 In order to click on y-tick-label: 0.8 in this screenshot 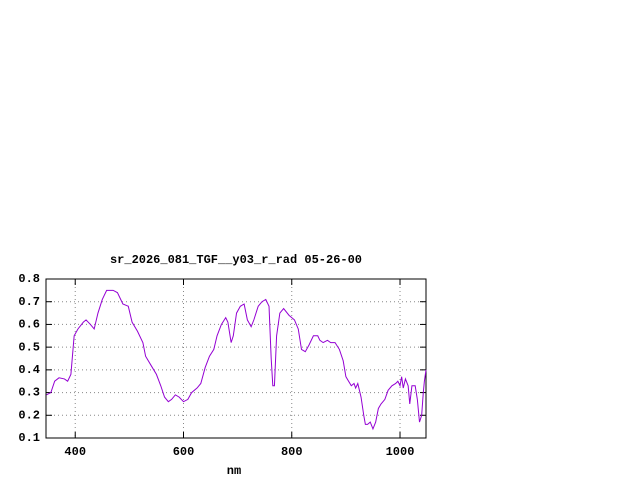, I will do `click(29, 279)`.